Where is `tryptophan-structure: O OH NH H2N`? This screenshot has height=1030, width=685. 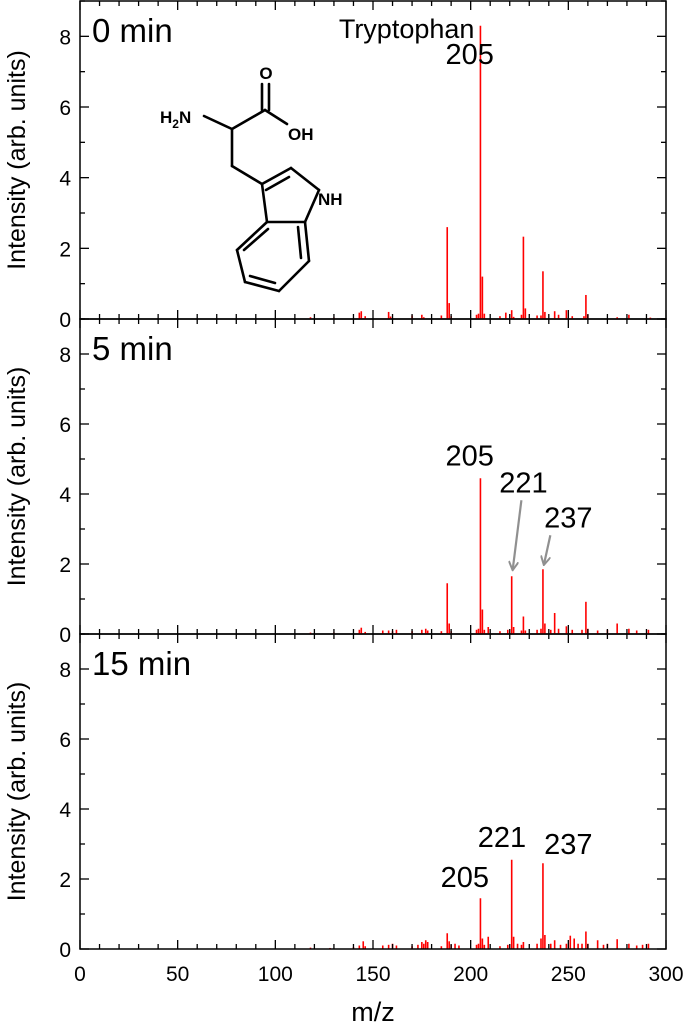
tryptophan-structure: O OH NH H2N is located at coordinates (251, 178).